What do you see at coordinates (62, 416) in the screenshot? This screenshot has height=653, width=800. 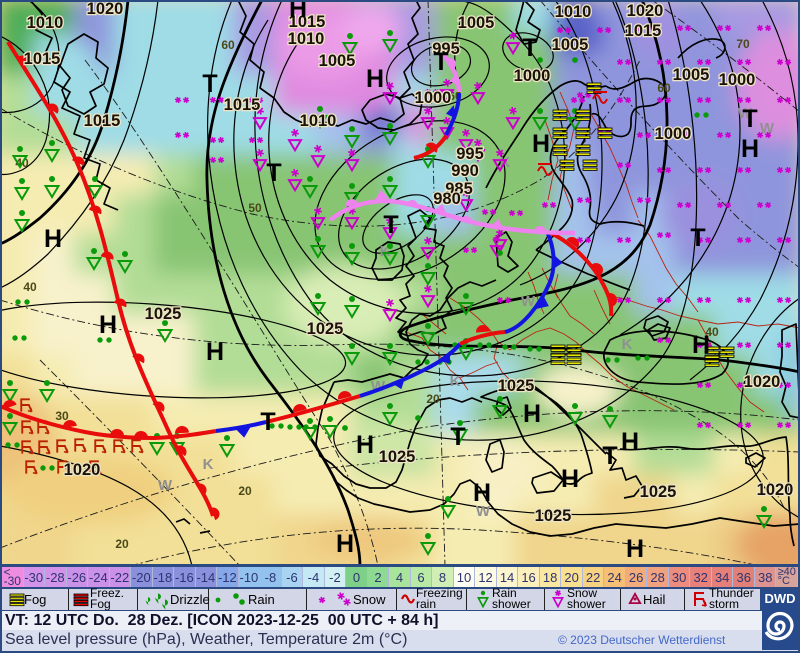 I see `svg-text: 30` at bounding box center [62, 416].